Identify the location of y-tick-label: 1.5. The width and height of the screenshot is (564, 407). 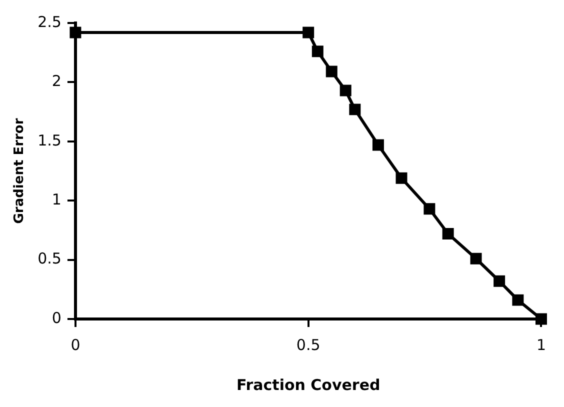
(50, 140).